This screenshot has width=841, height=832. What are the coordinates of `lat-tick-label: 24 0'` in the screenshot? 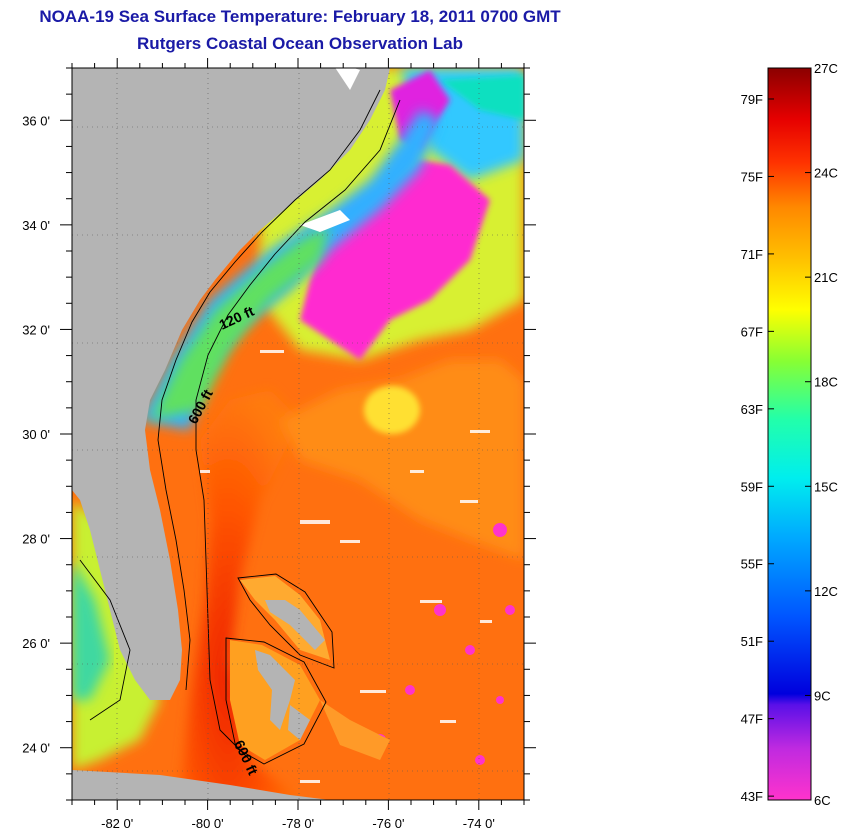 It's located at (36, 748).